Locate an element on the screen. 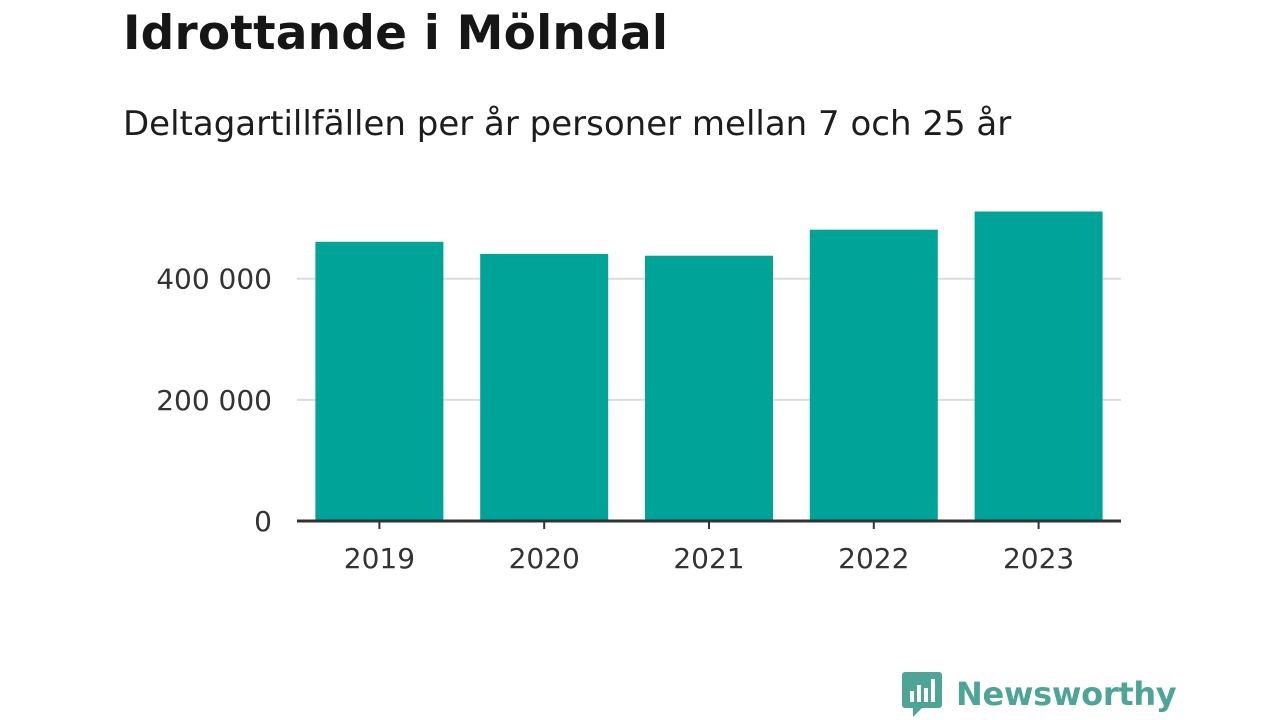 This screenshot has width=1280, height=720. y-tick-label: 200 000 is located at coordinates (214, 400).